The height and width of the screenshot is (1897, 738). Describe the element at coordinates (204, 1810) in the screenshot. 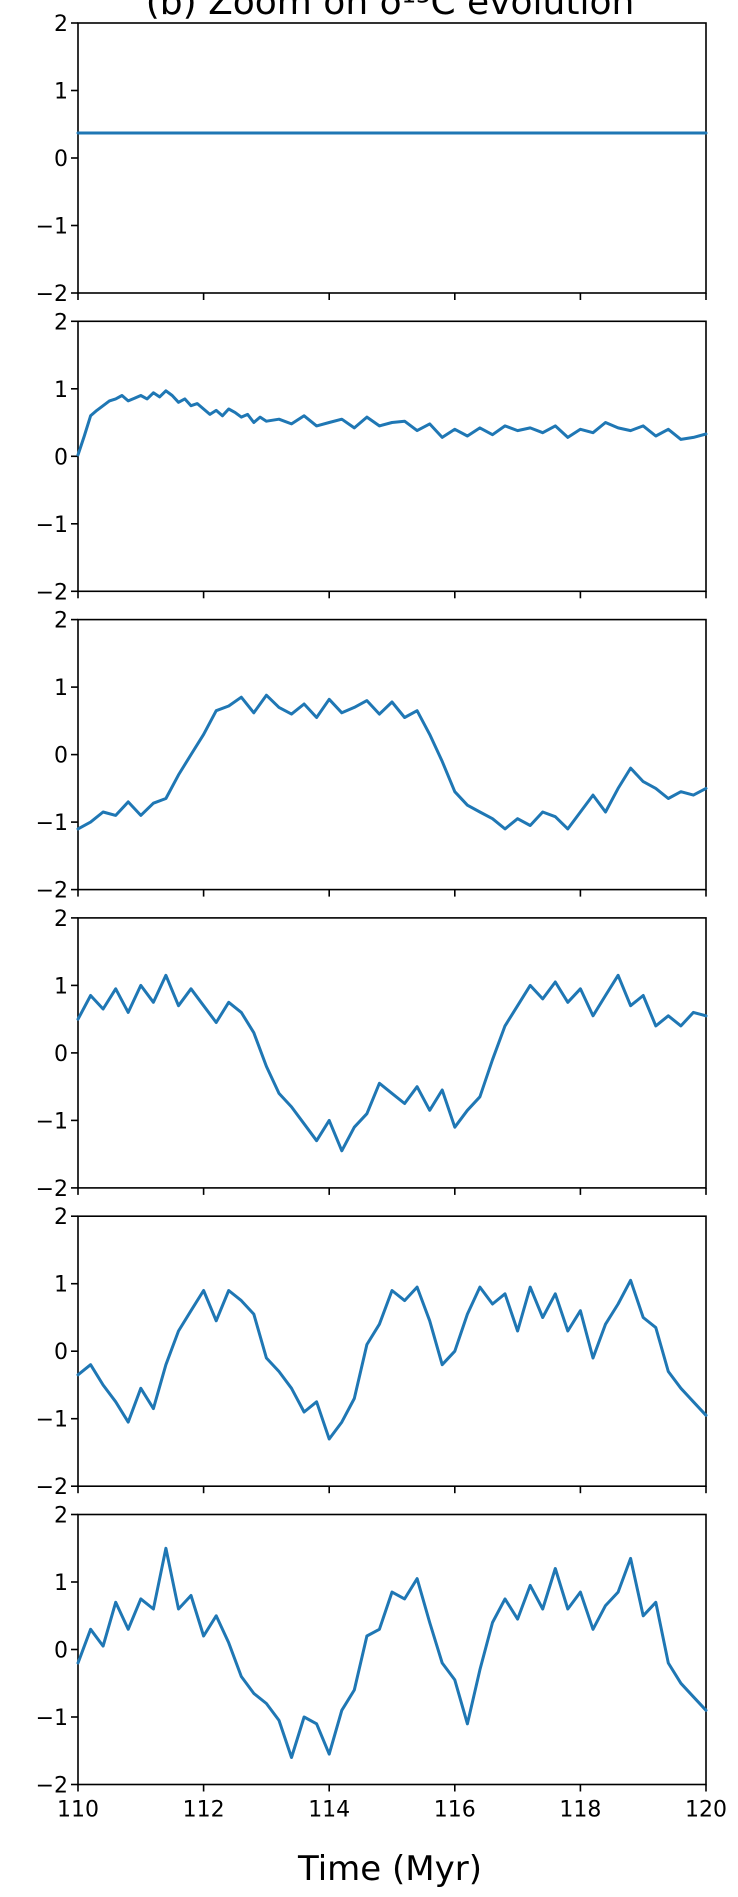

I see `x-tick-label: 112` at that location.